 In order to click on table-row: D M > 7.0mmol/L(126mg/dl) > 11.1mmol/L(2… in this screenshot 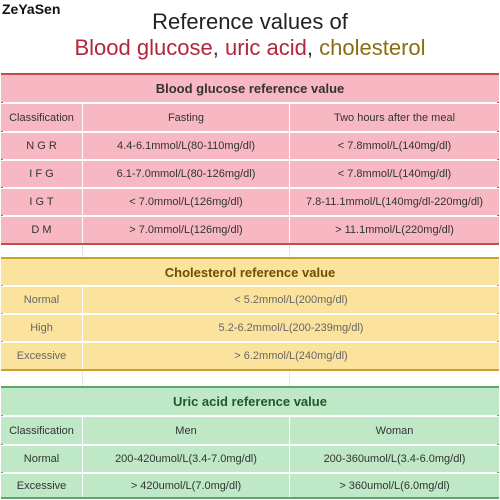, I will do `click(250, 229)`.